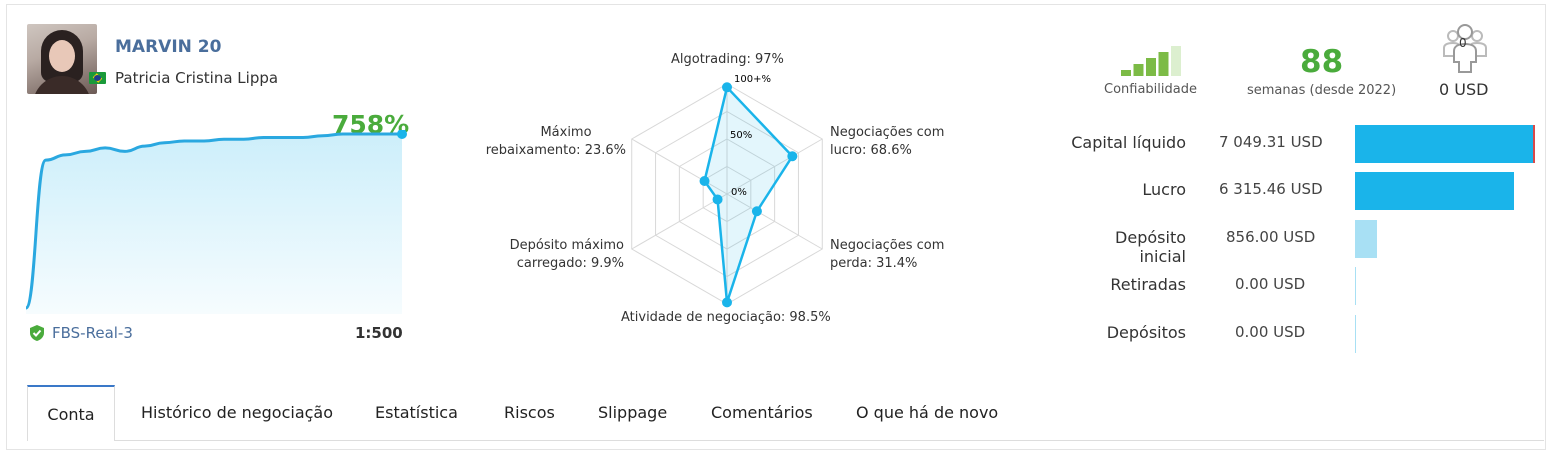  I want to click on tab-riscos: Riscos, so click(529, 412).